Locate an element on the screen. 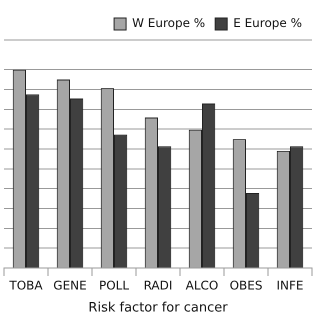  legend-label: W Europe % is located at coordinates (169, 23).